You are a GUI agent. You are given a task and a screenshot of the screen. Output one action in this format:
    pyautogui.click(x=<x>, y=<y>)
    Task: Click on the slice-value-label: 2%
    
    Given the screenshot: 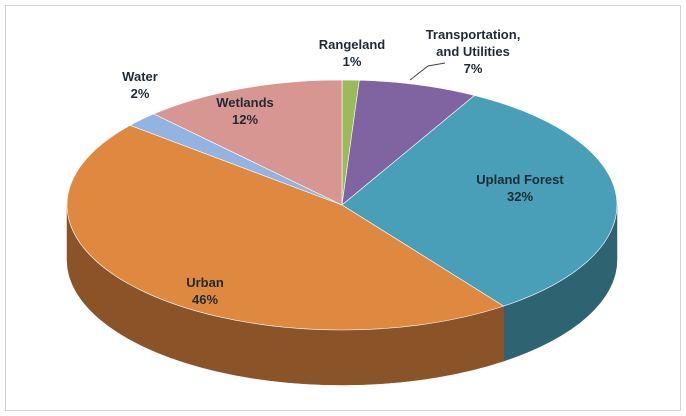 What is the action you would take?
    pyautogui.click(x=140, y=93)
    